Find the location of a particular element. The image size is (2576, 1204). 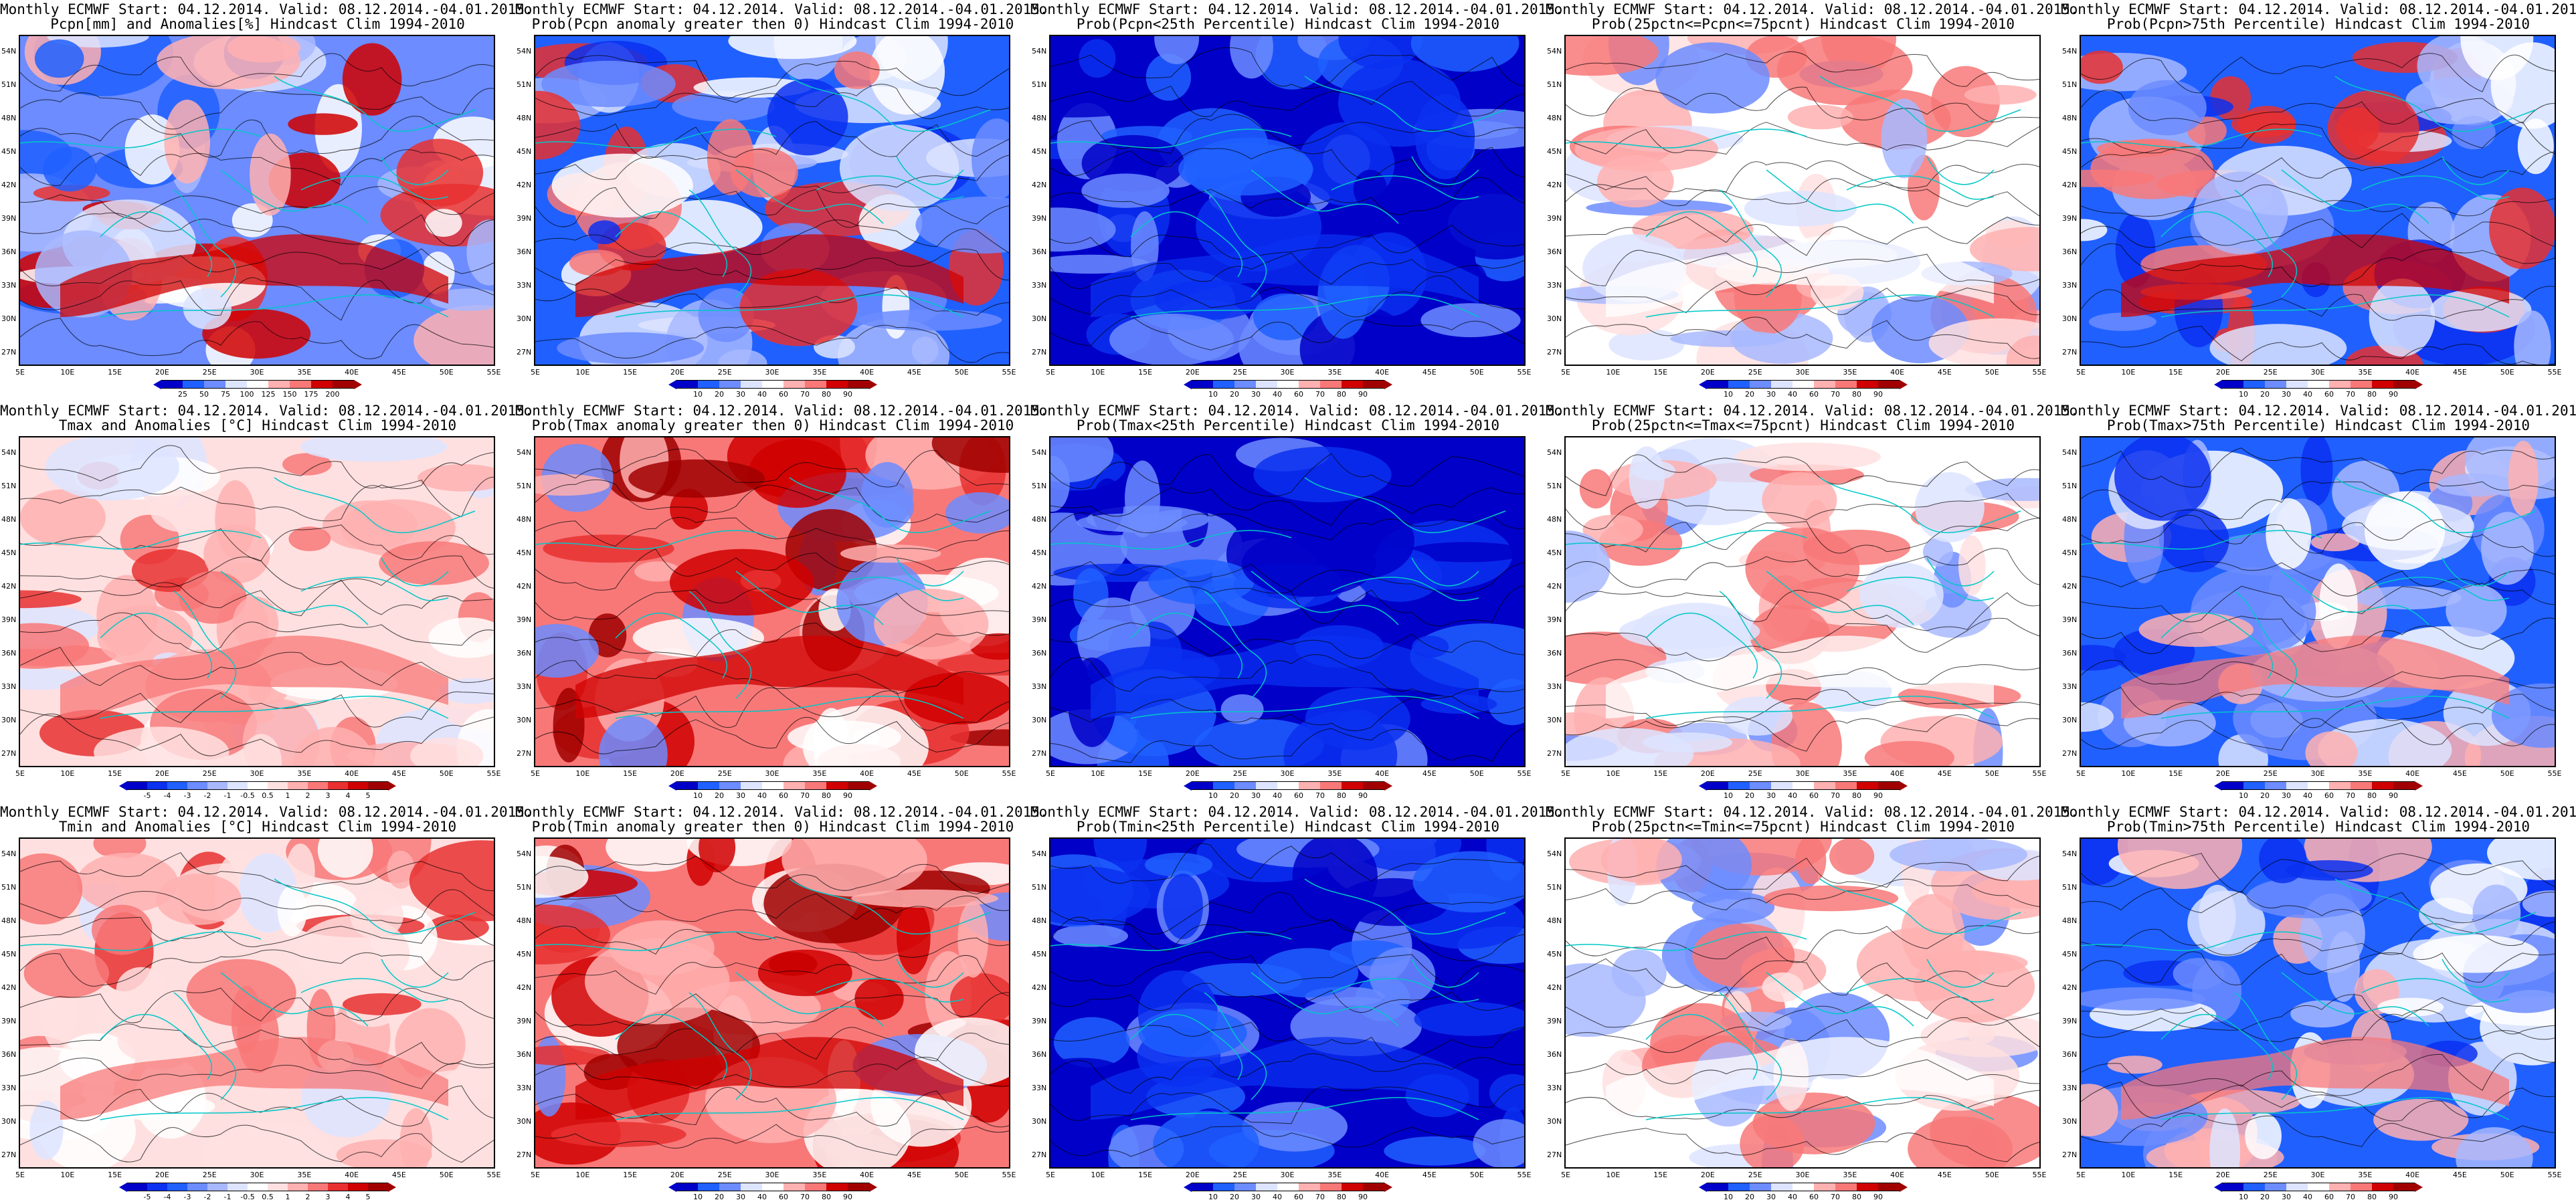

color-scale-tick-label: 90 is located at coordinates (1363, 394).